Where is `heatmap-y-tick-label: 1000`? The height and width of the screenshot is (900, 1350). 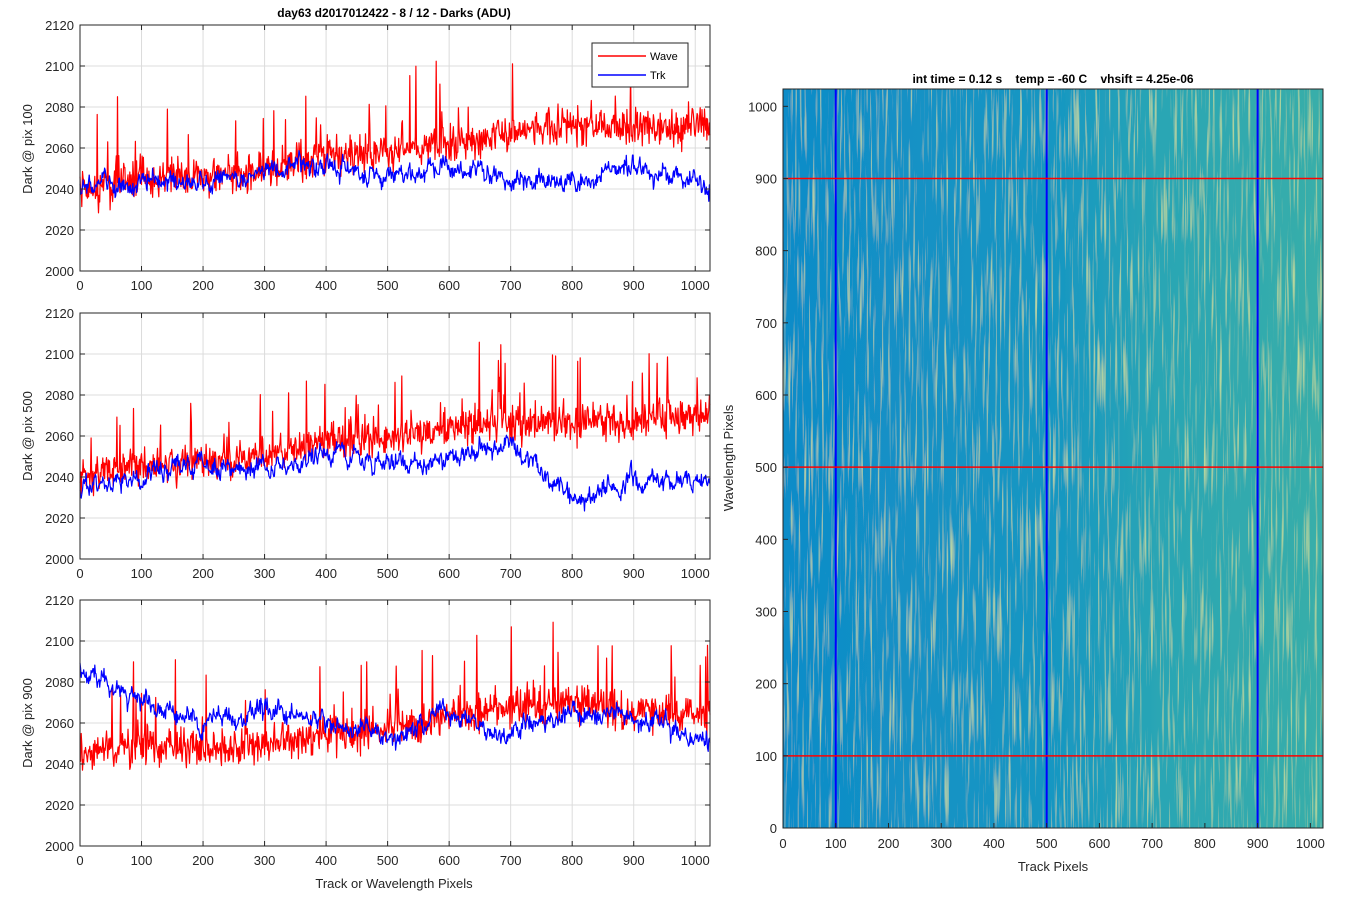
heatmap-y-tick-label: 1000 is located at coordinates (762, 106).